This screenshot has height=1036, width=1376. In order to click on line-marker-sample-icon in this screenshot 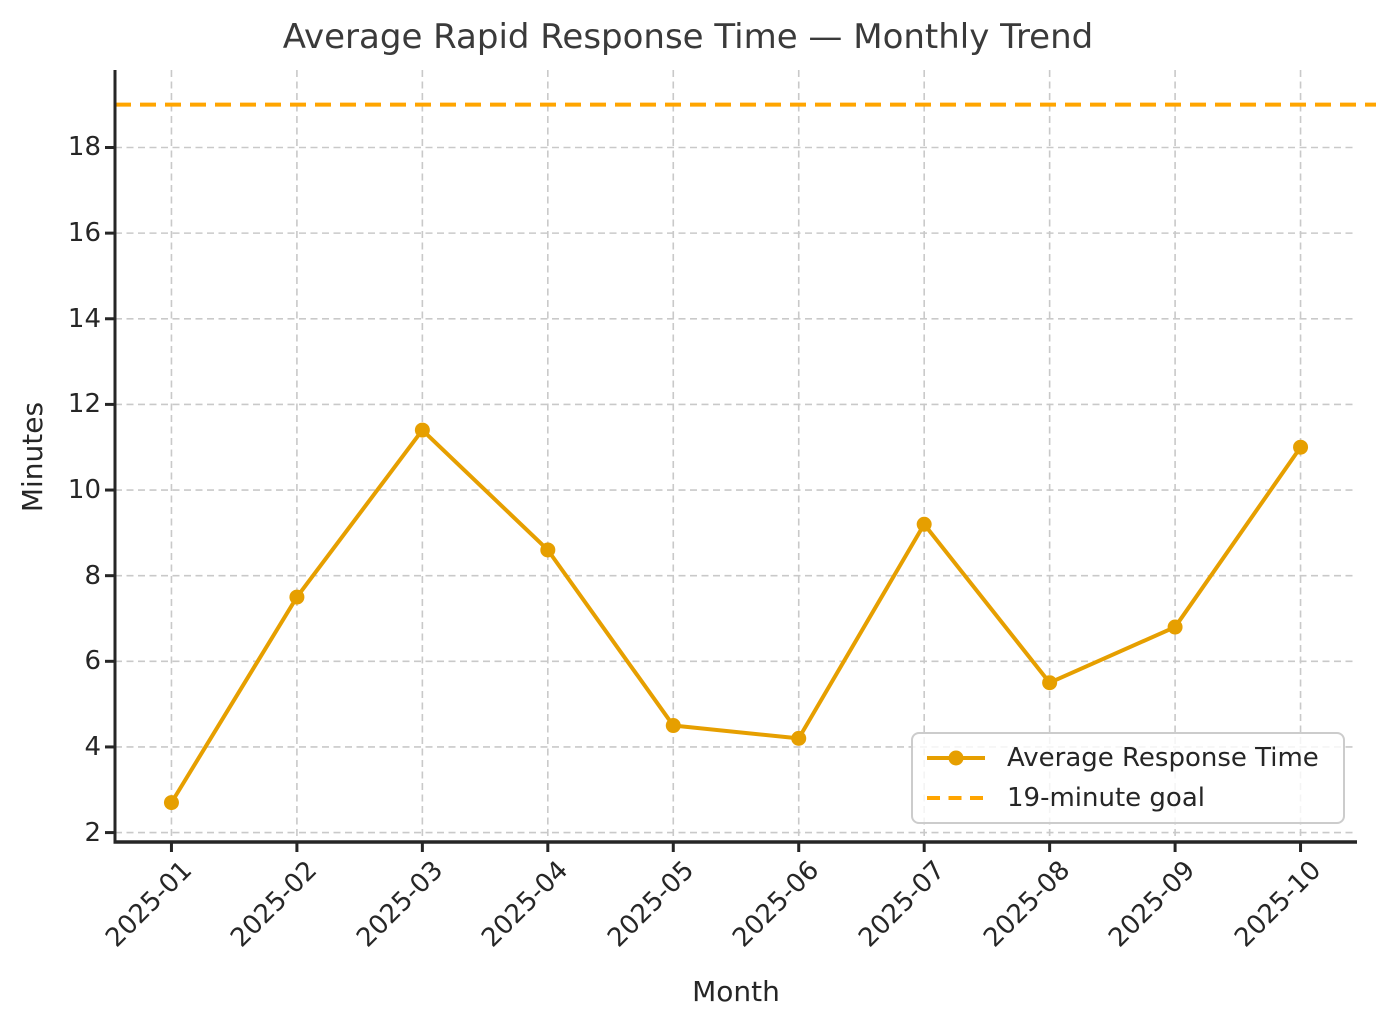, I will do `click(956, 758)`.